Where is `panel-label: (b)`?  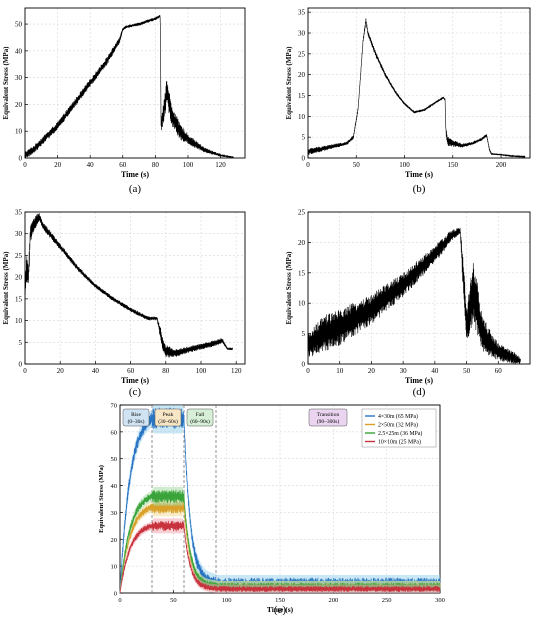 panel-label: (b) is located at coordinates (419, 189).